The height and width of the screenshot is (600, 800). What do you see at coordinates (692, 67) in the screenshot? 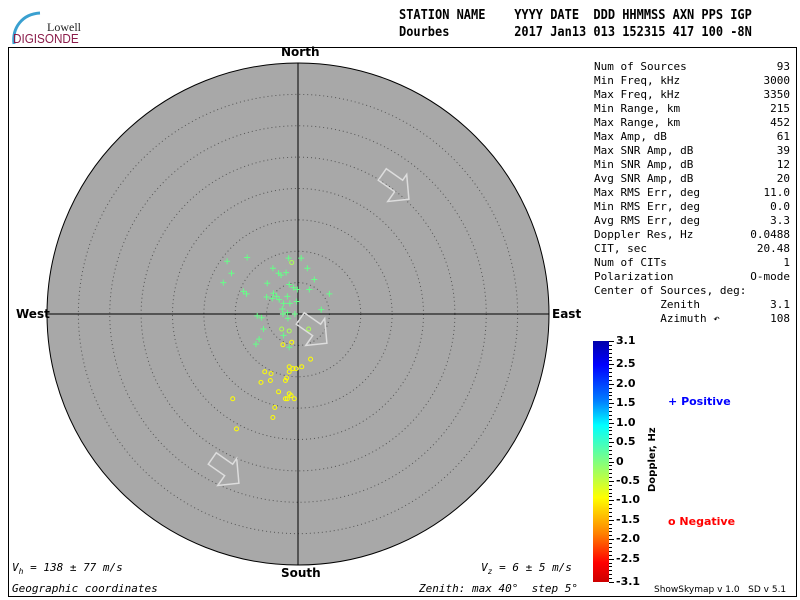
I see `stat-row: Num of Sources 93` at bounding box center [692, 67].